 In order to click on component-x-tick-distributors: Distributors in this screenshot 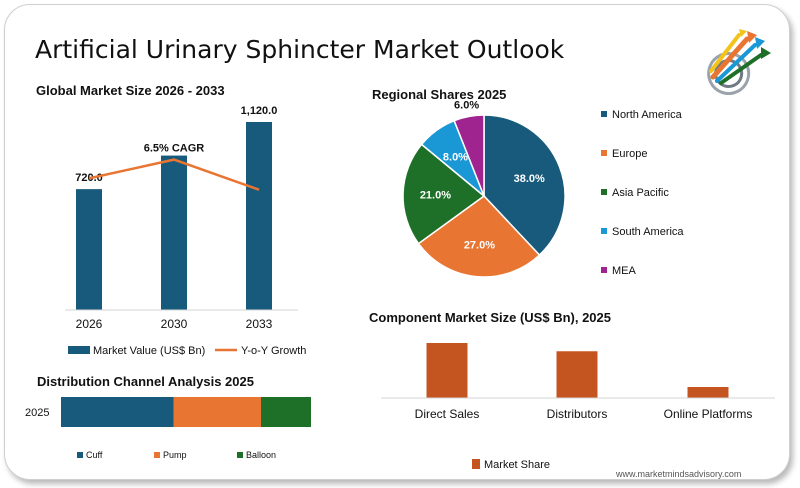, I will do `click(577, 414)`.